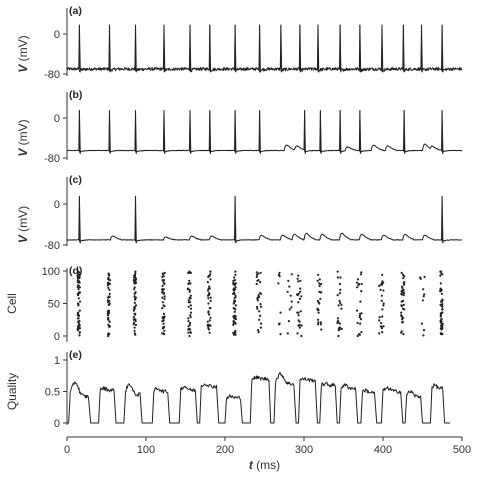 Image resolution: width=480 pixels, height=479 pixels. I want to click on x-axis-symbol: t, so click(251, 465).